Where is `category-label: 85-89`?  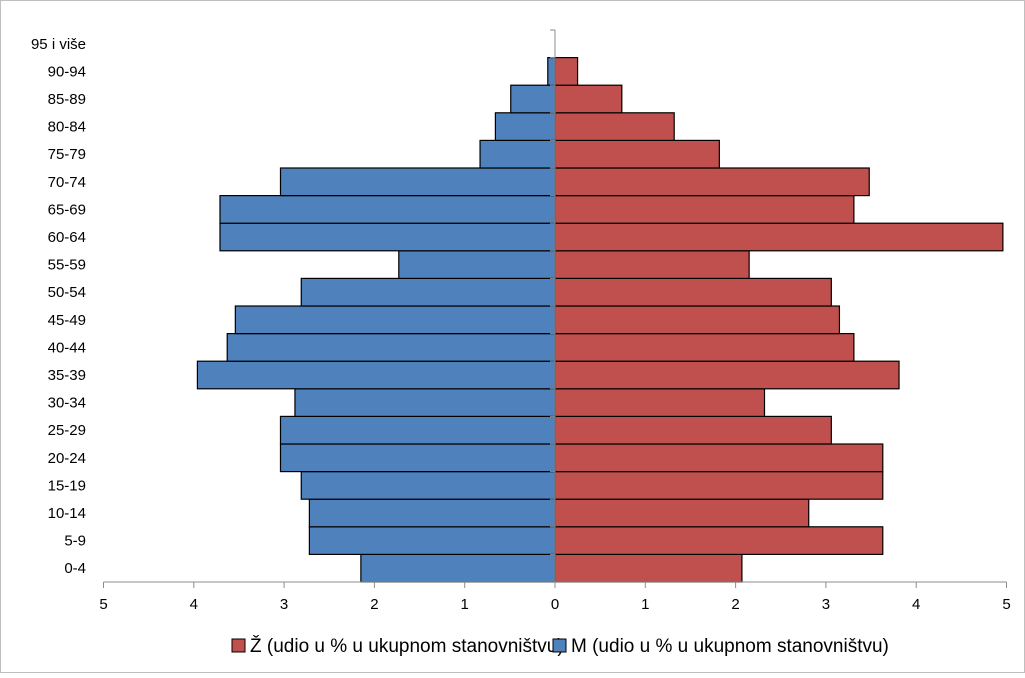
category-label: 85-89 is located at coordinates (67, 99).